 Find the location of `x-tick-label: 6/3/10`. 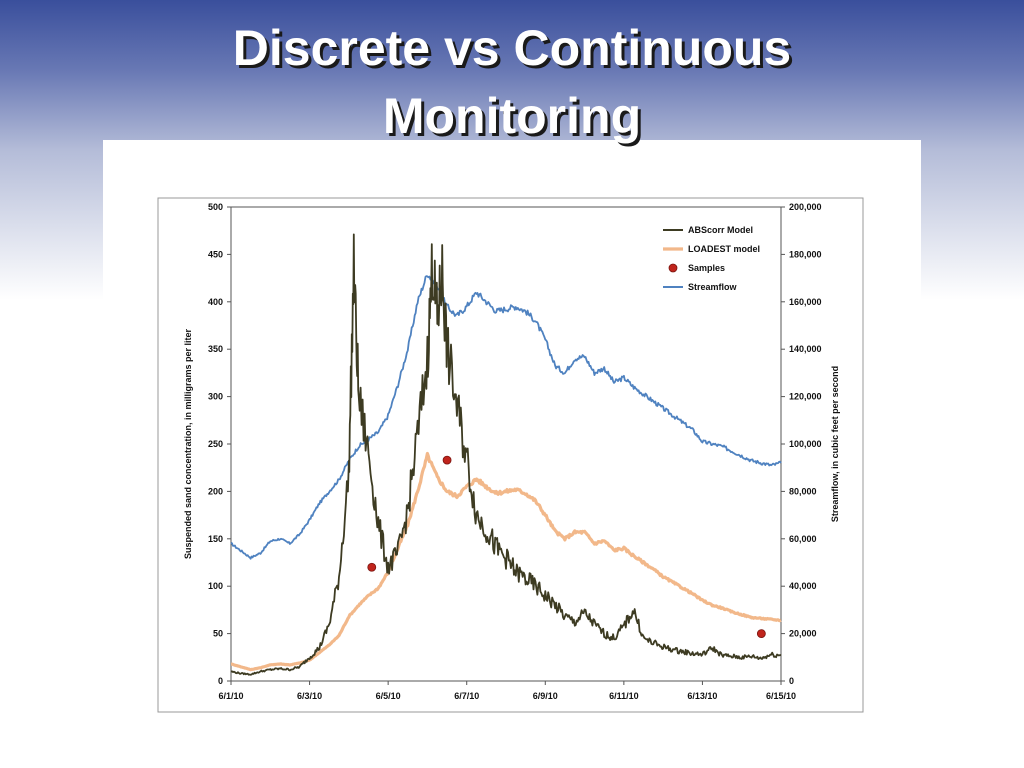

x-tick-label: 6/3/10 is located at coordinates (309, 696).